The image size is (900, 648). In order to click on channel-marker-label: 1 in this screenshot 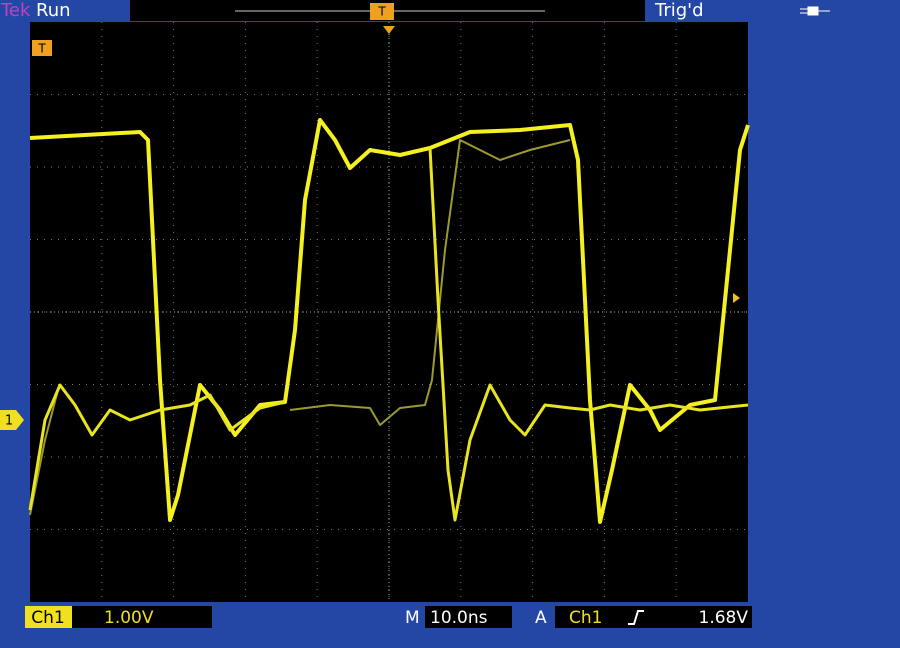, I will do `click(9, 421)`.